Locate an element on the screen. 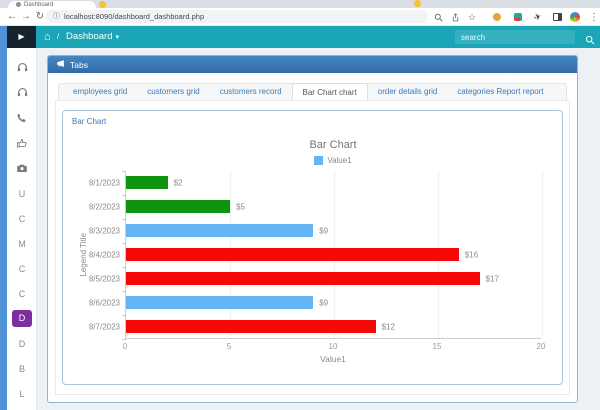  back-icon: ← is located at coordinates (12, 16).